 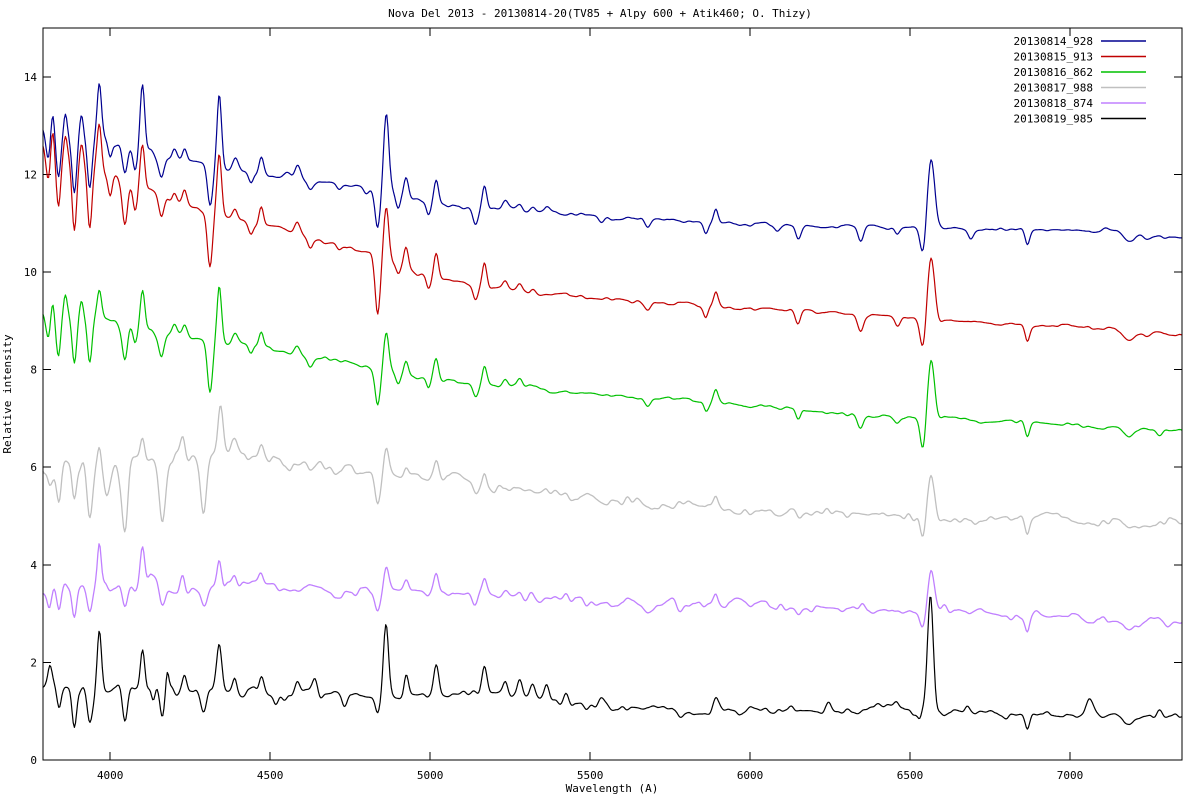 What do you see at coordinates (1053, 88) in the screenshot?
I see `legend-label: 20130817_988` at bounding box center [1053, 88].